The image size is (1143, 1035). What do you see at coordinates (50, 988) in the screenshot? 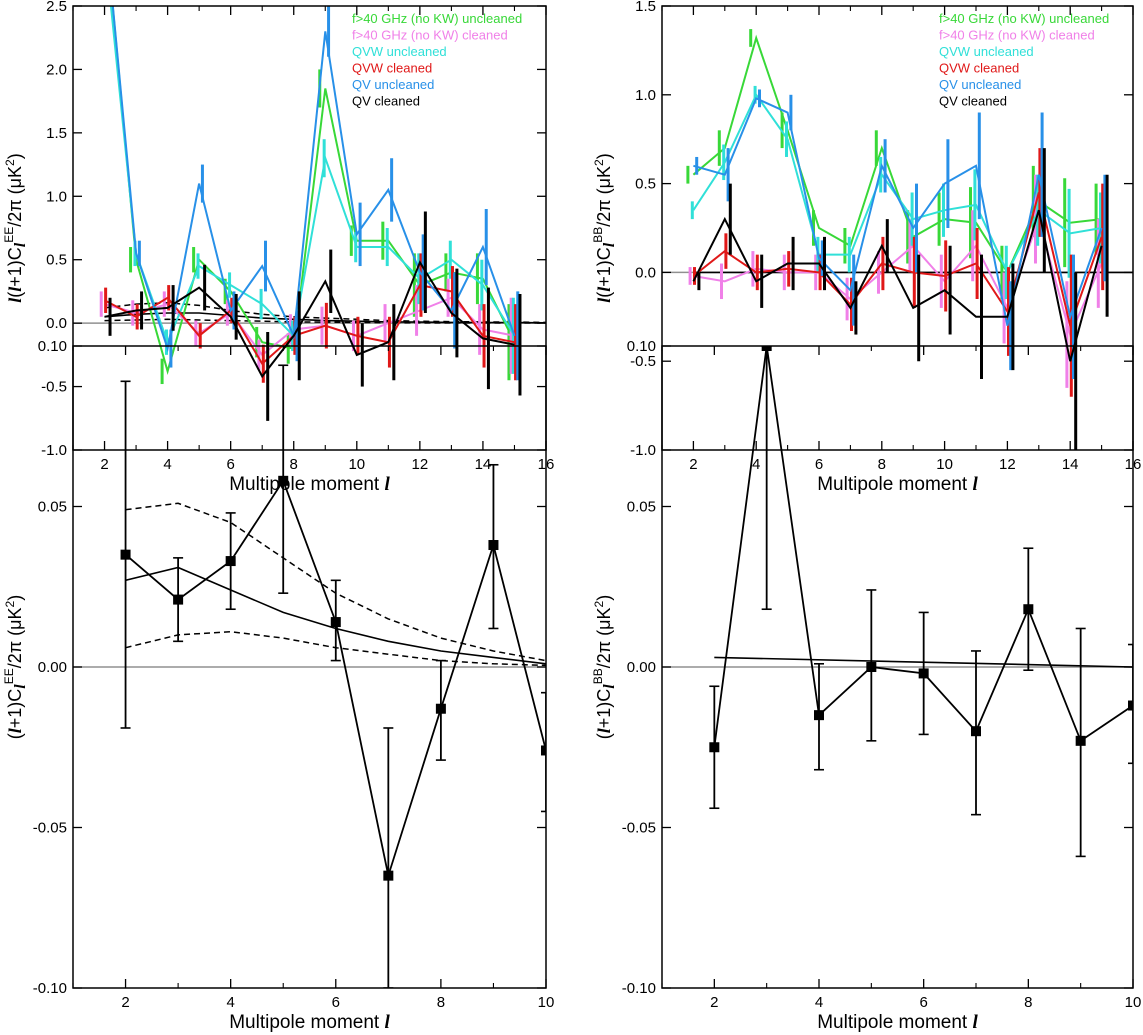
I see `y-tick-label: -0.10` at bounding box center [50, 988].